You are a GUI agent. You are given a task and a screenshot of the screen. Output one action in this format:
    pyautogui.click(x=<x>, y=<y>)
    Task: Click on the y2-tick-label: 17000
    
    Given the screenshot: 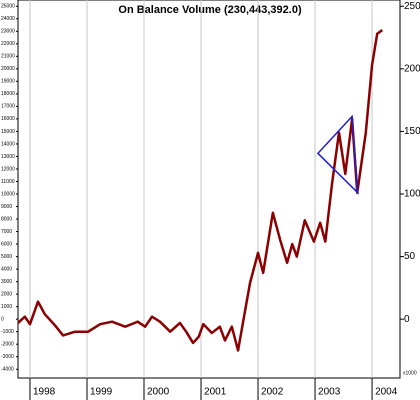 What is the action you would take?
    pyautogui.click(x=8, y=107)
    